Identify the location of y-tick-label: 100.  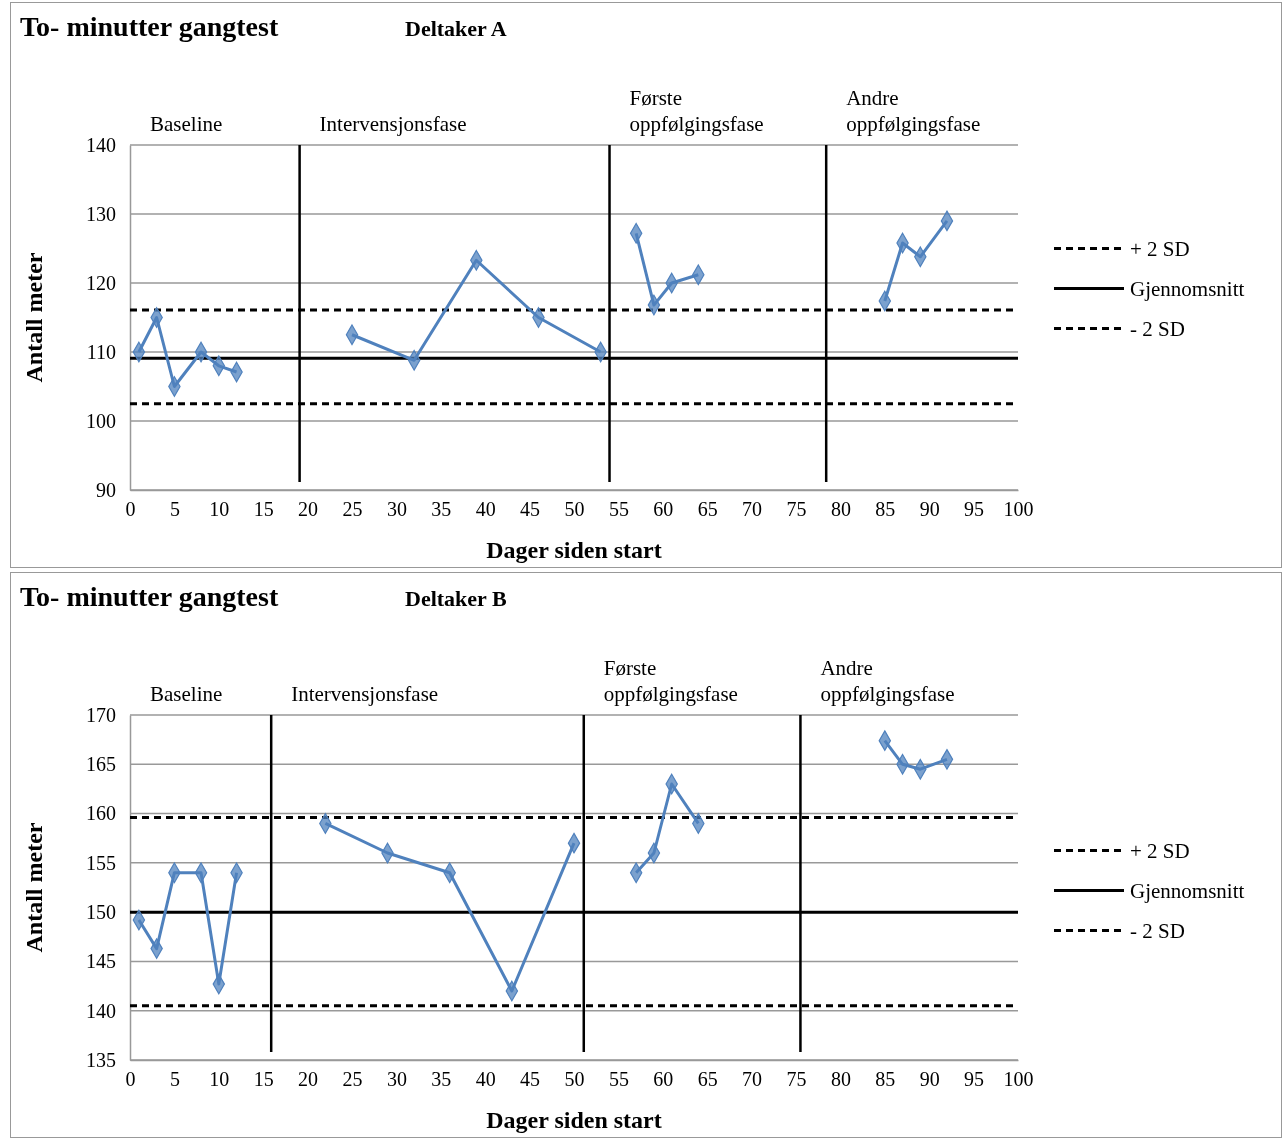
(101, 420).